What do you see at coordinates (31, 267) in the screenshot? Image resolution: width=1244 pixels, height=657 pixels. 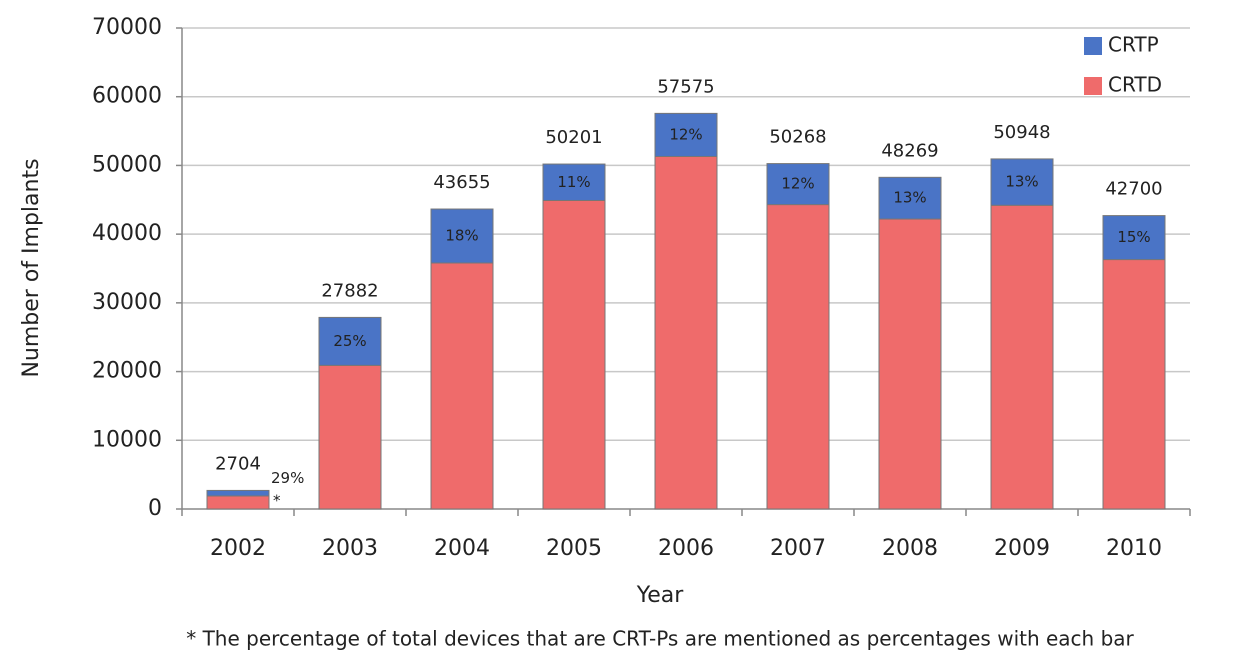 I see `y-axis-title: Number of Implants` at bounding box center [31, 267].